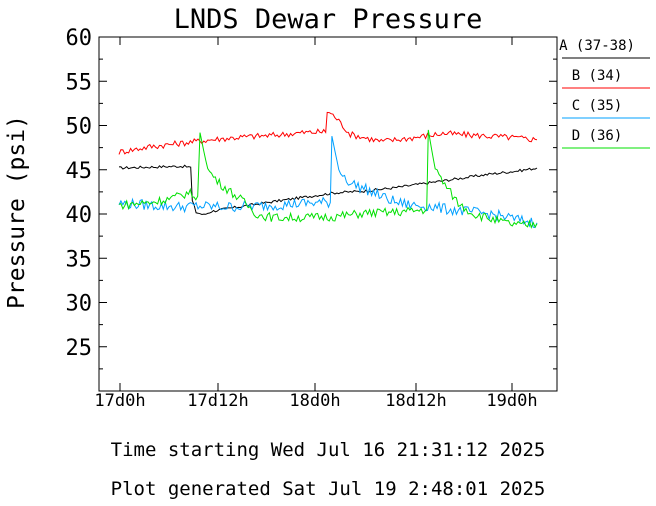  What do you see at coordinates (79, 215) in the screenshot?
I see `y-tick-label: 40` at bounding box center [79, 215].